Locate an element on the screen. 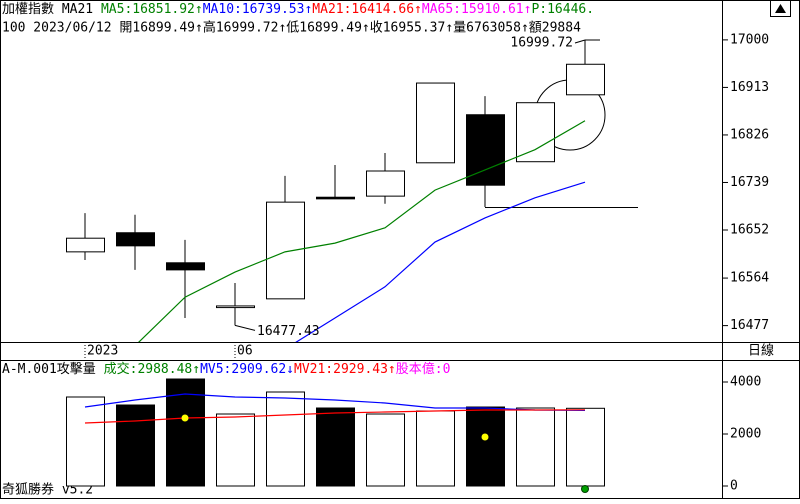 Image resolution: width=800 pixels, height=504 pixels. y-tick-label: 0 is located at coordinates (734, 486).